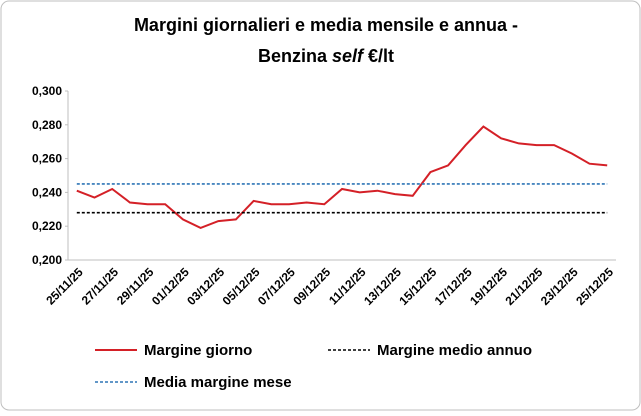  What do you see at coordinates (454, 350) in the screenshot?
I see `legend-label: Margine medio annuo` at bounding box center [454, 350].